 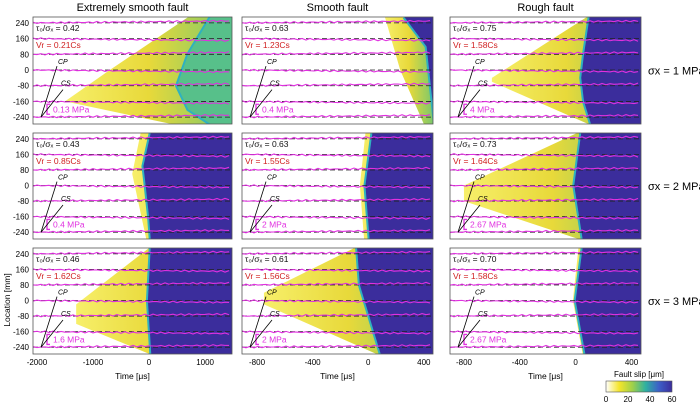 I want to click on panel-r2-c0: τ₀/σₓ = 0.46 Vr = 1.62Cs 1.6 MPa CP CS, so click(x=132, y=301).